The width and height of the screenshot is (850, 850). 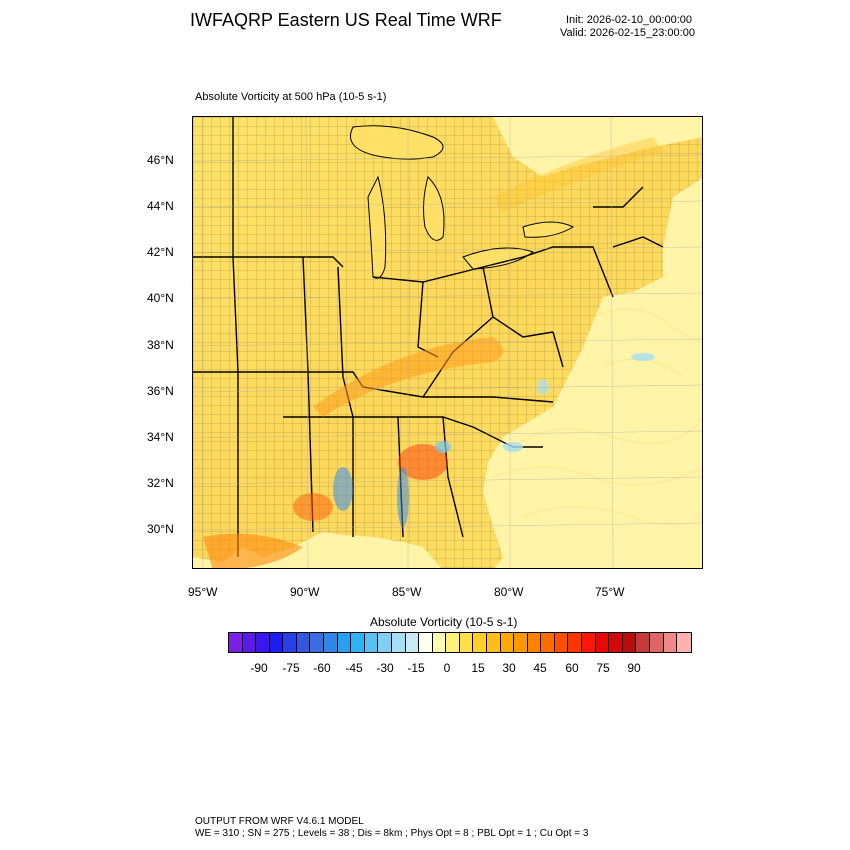 I want to click on lon-label-75w: 75°W, so click(x=610, y=592).